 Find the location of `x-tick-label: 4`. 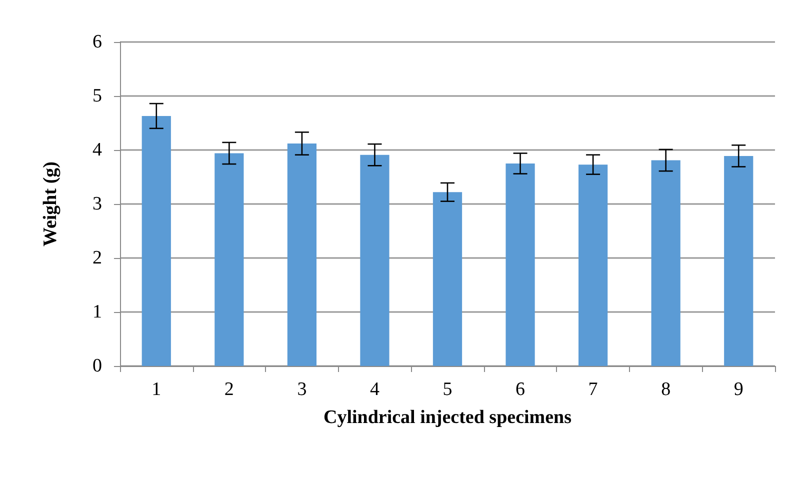

x-tick-label: 4 is located at coordinates (375, 389).